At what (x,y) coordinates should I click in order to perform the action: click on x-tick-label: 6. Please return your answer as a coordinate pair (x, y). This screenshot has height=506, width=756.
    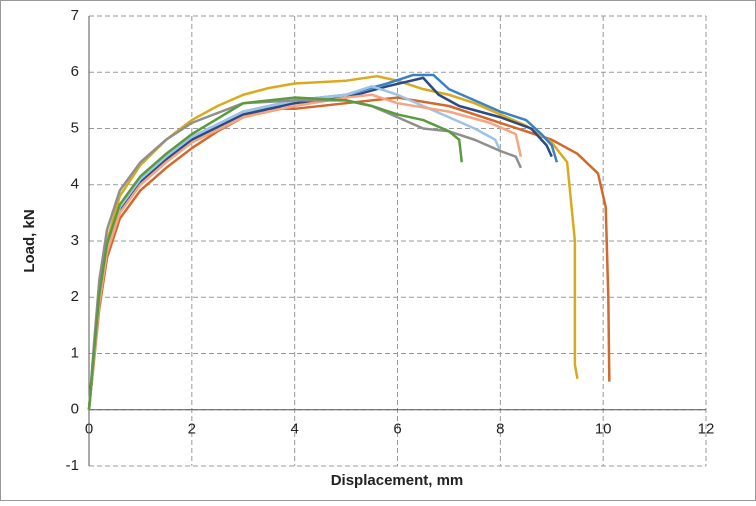
    Looking at the image, I should click on (397, 429).